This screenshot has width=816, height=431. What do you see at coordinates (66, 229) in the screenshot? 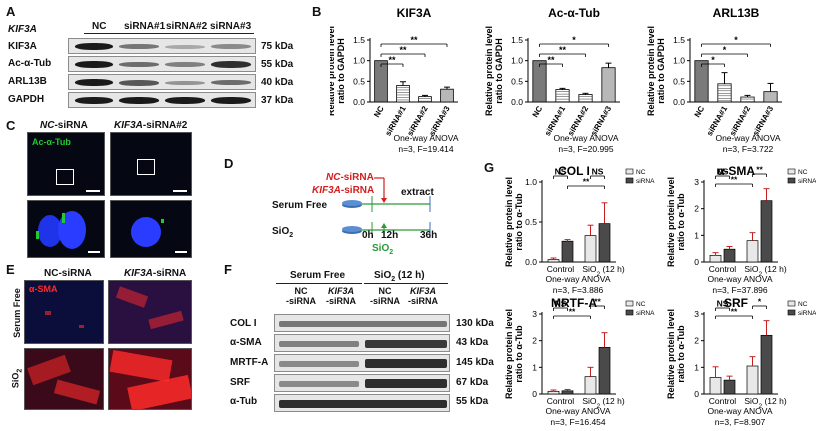
I see `micro-c-nc-zoom` at bounding box center [66, 229].